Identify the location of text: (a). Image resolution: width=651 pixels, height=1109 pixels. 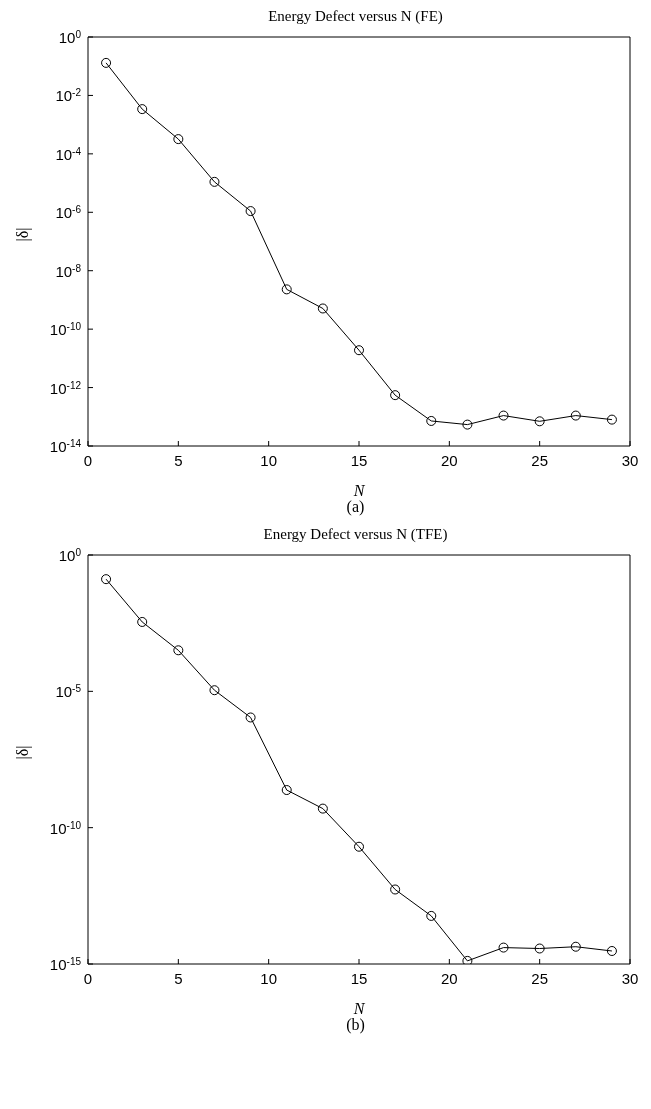
(355, 508).